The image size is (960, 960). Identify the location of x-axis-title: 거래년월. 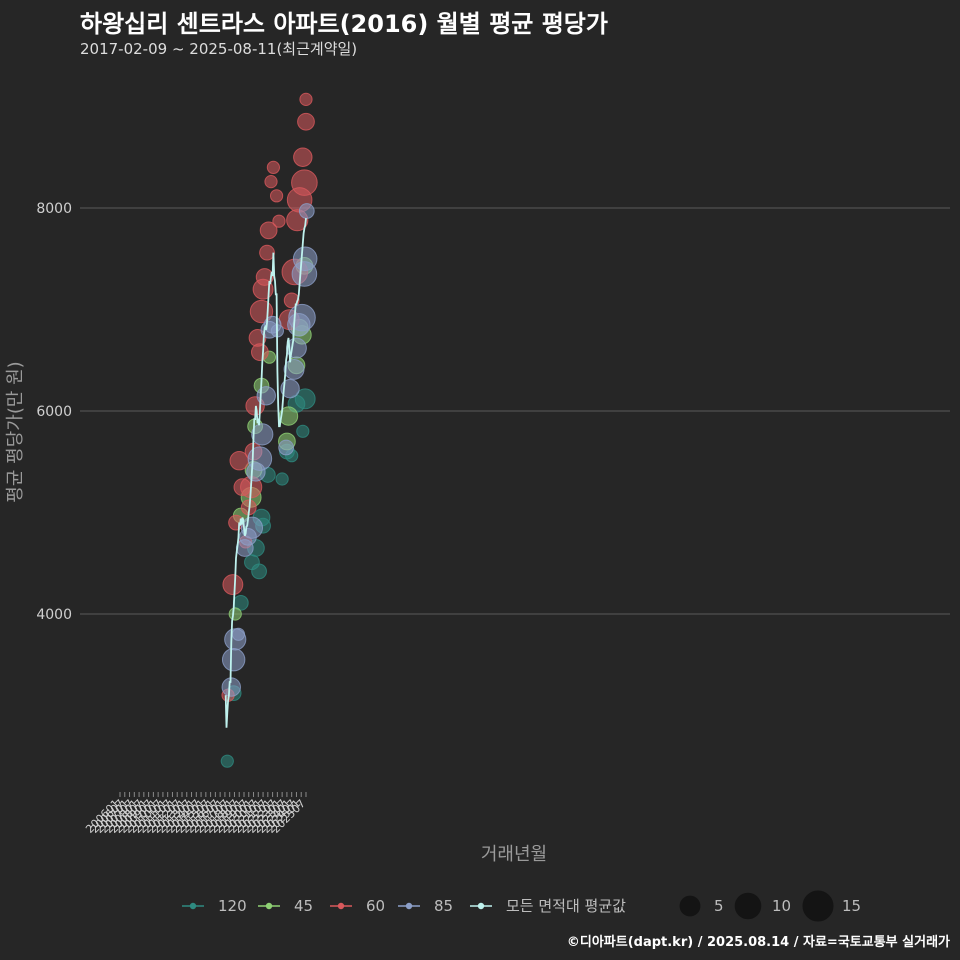
(514, 854).